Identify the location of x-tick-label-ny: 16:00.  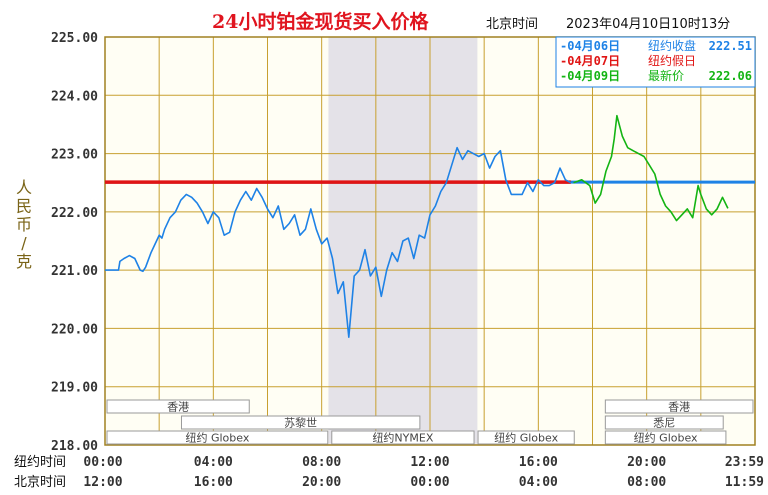
(538, 462).